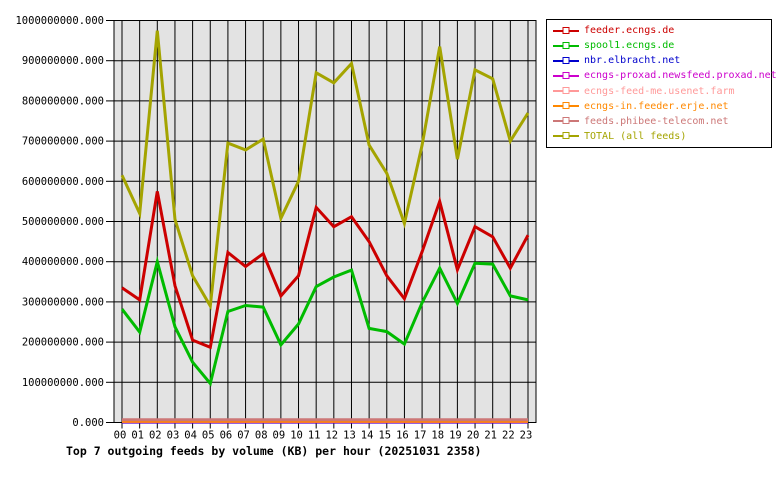  I want to click on y-tick-label: 500000000.000, so click(63, 222).